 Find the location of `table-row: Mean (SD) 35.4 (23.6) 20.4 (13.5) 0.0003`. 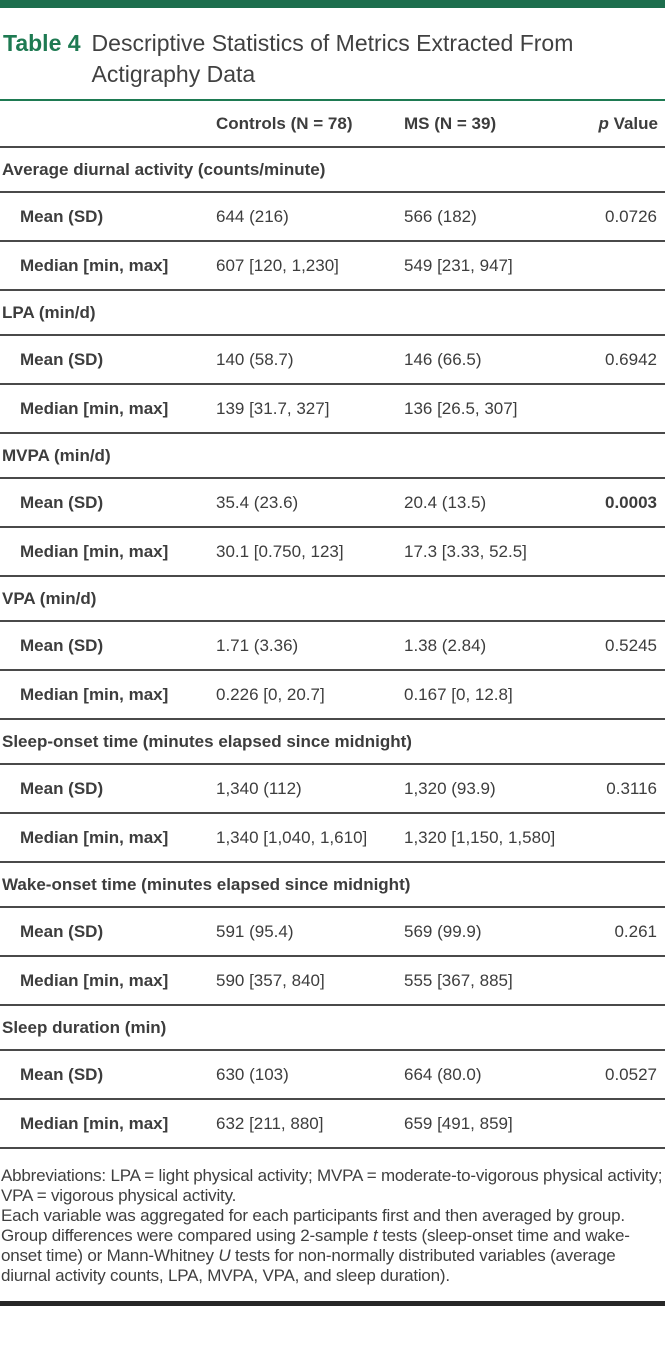

table-row: Mean (SD) 35.4 (23.6) 20.4 (13.5) 0.0003 is located at coordinates (332, 503).